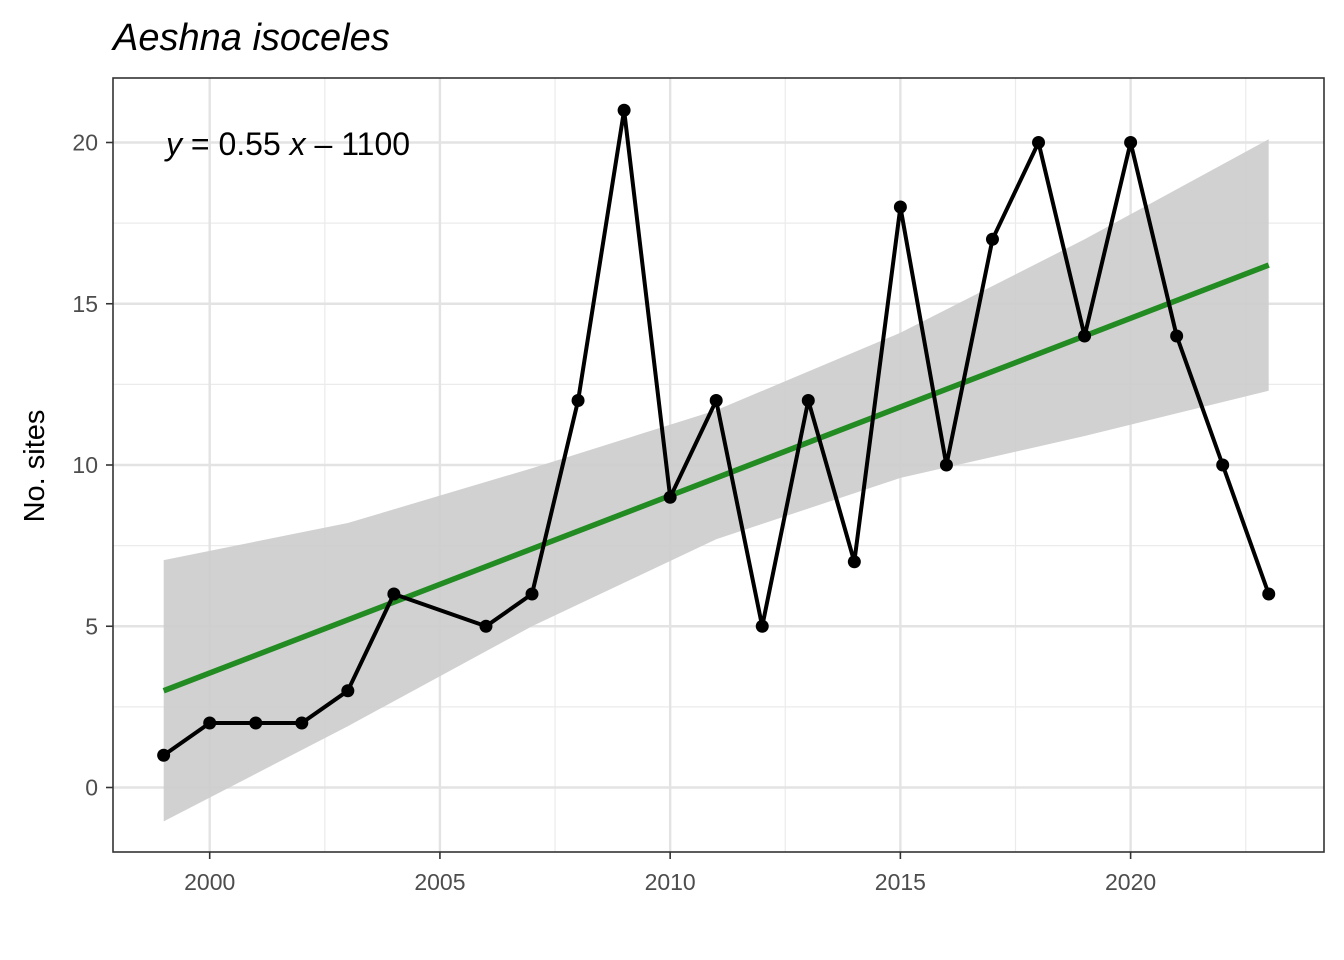 The image size is (1344, 960). Describe the element at coordinates (1130, 882) in the screenshot. I see `x-tick-label: 2020` at that location.